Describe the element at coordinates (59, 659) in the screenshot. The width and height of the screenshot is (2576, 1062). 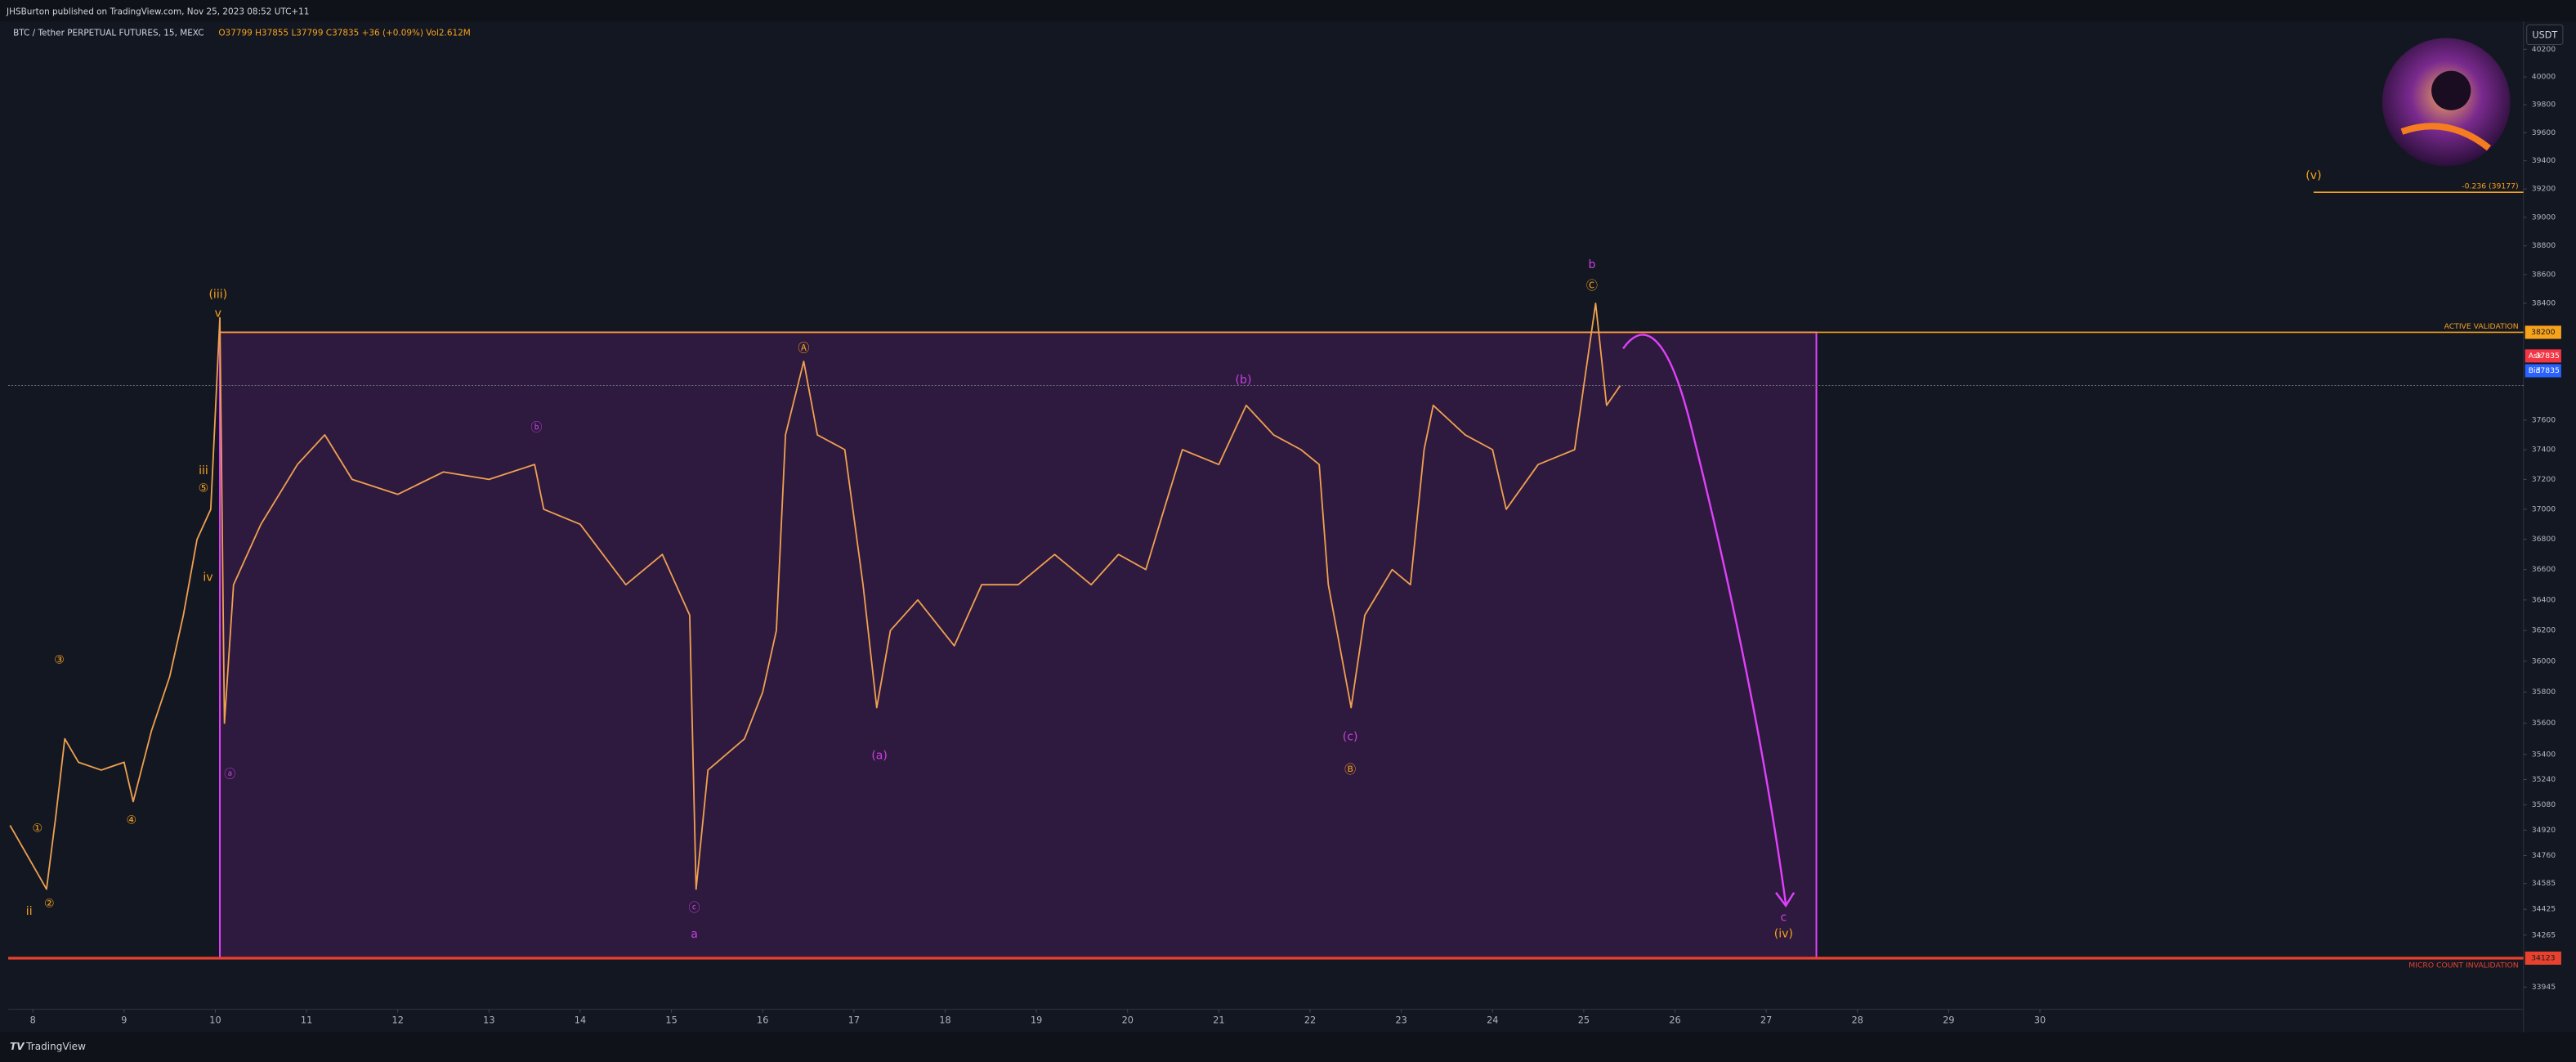
I see `wave-label: ③` at that location.